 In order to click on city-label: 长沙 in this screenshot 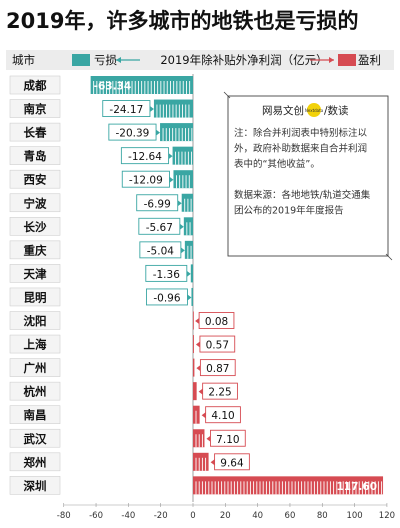, I will do `click(35, 227)`.